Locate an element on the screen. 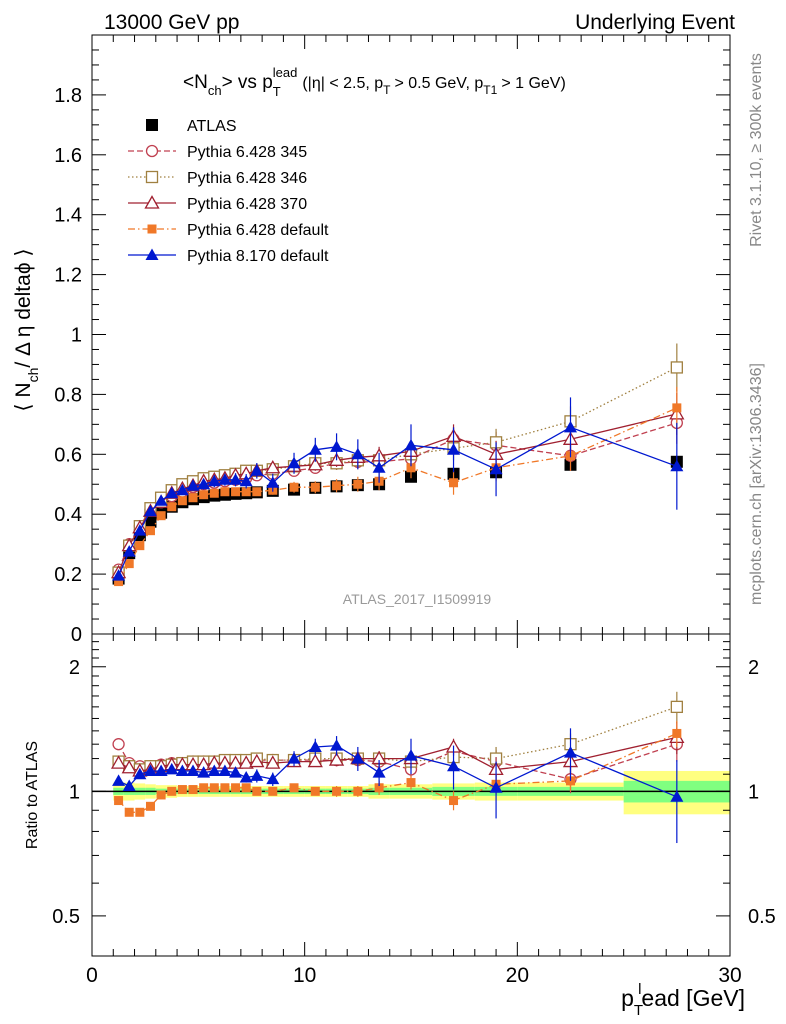  legend-entry-2: Pythia 6.428 346 is located at coordinates (217, 178).